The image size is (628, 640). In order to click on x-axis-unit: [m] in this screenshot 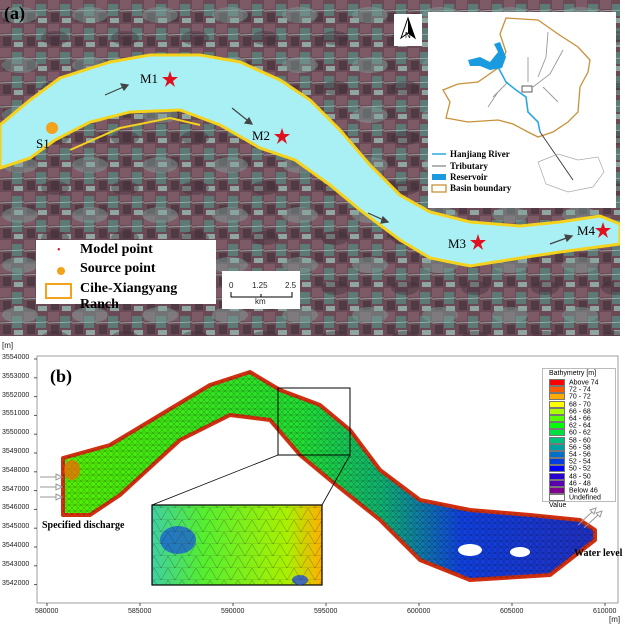, I will do `click(615, 619)`.